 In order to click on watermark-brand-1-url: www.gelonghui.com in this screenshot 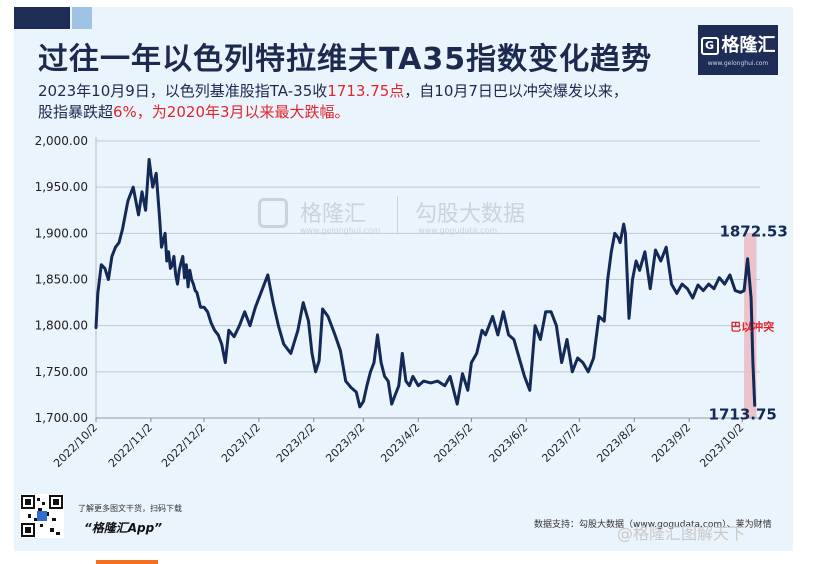, I will do `click(340, 230)`.